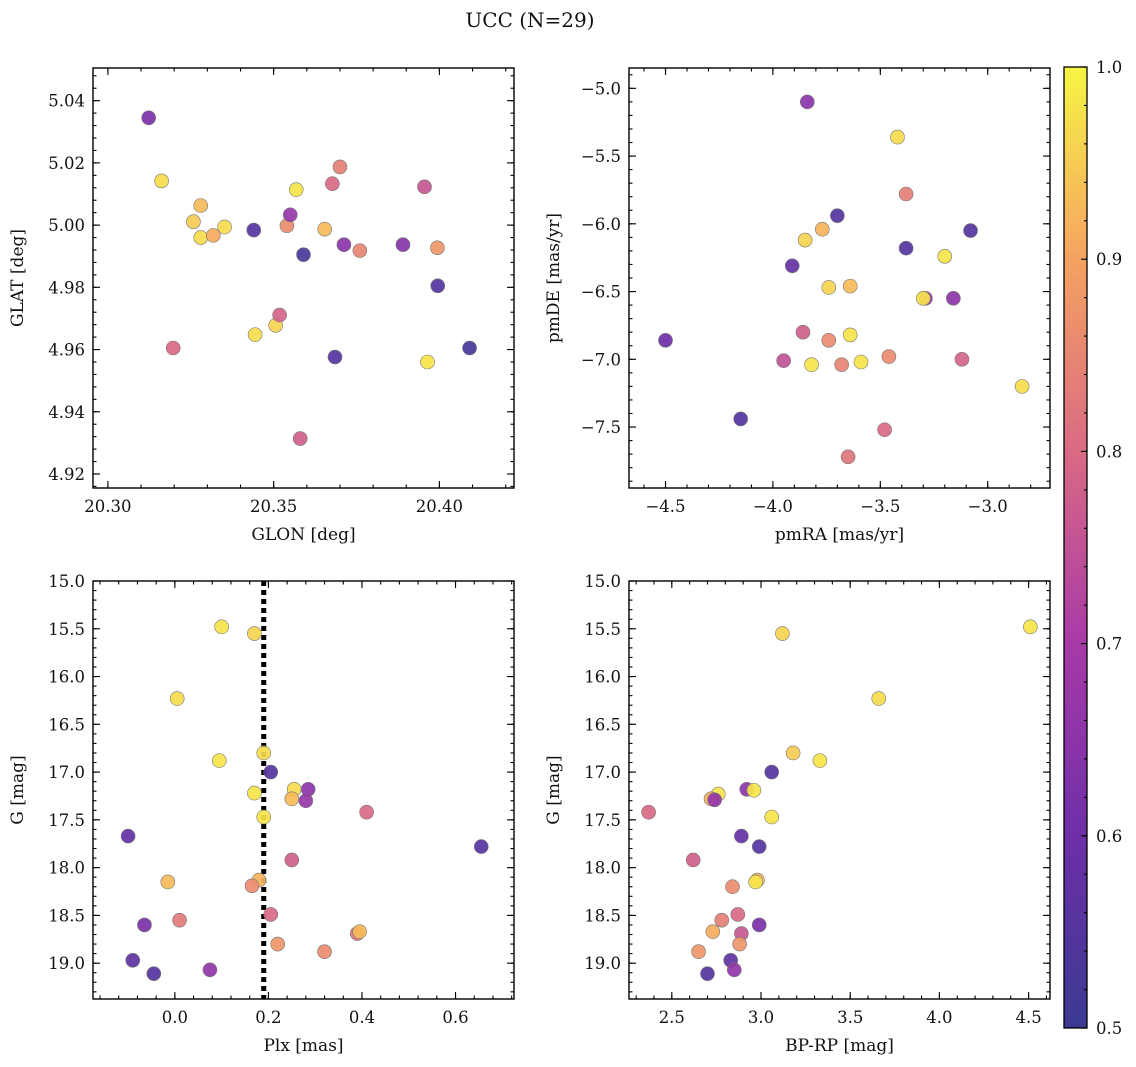 The image size is (1136, 1067). What do you see at coordinates (107, 506) in the screenshot?
I see `x-tick-label: 20.30` at bounding box center [107, 506].